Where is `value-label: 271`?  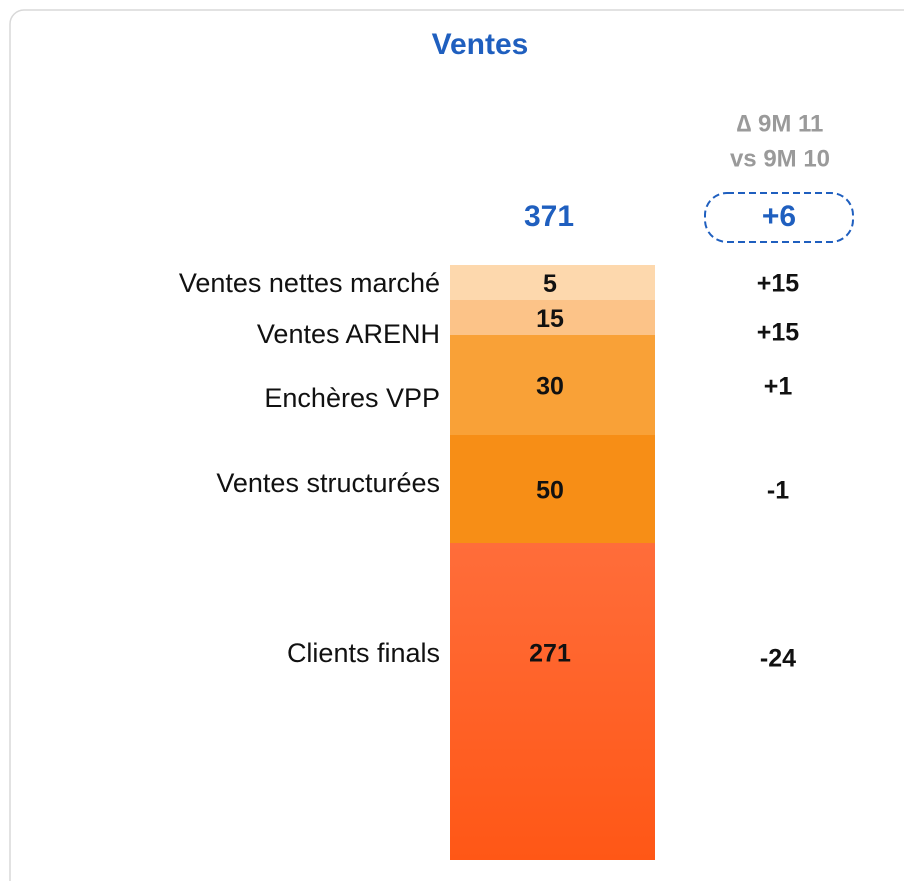 value-label: 271 is located at coordinates (550, 654).